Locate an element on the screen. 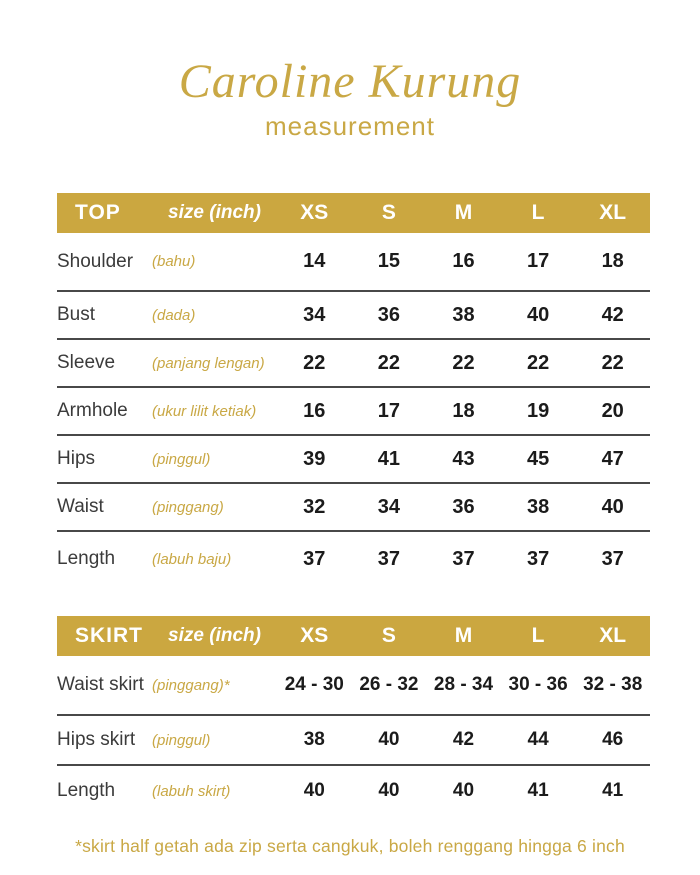  page-title: Caroline Kurung is located at coordinates (350, 81).